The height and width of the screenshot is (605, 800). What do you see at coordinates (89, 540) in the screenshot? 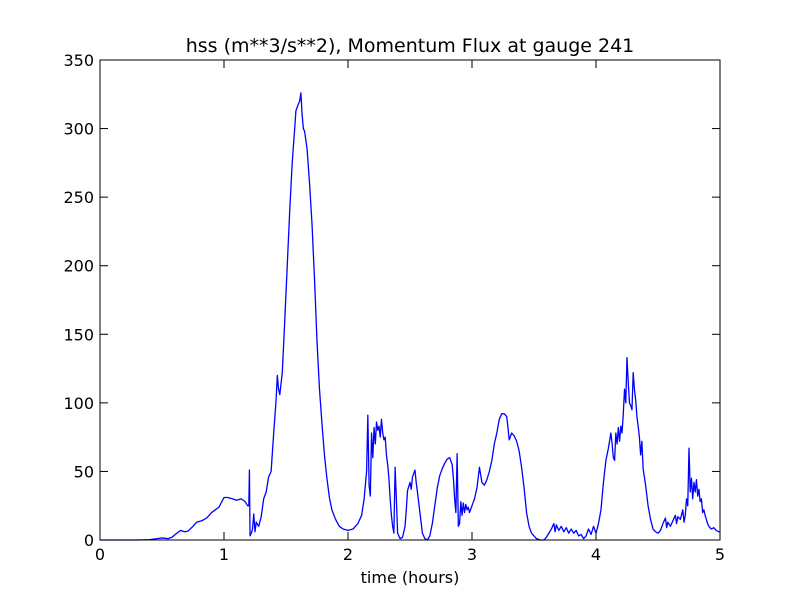
I see `y-tick-label: 0` at bounding box center [89, 540].